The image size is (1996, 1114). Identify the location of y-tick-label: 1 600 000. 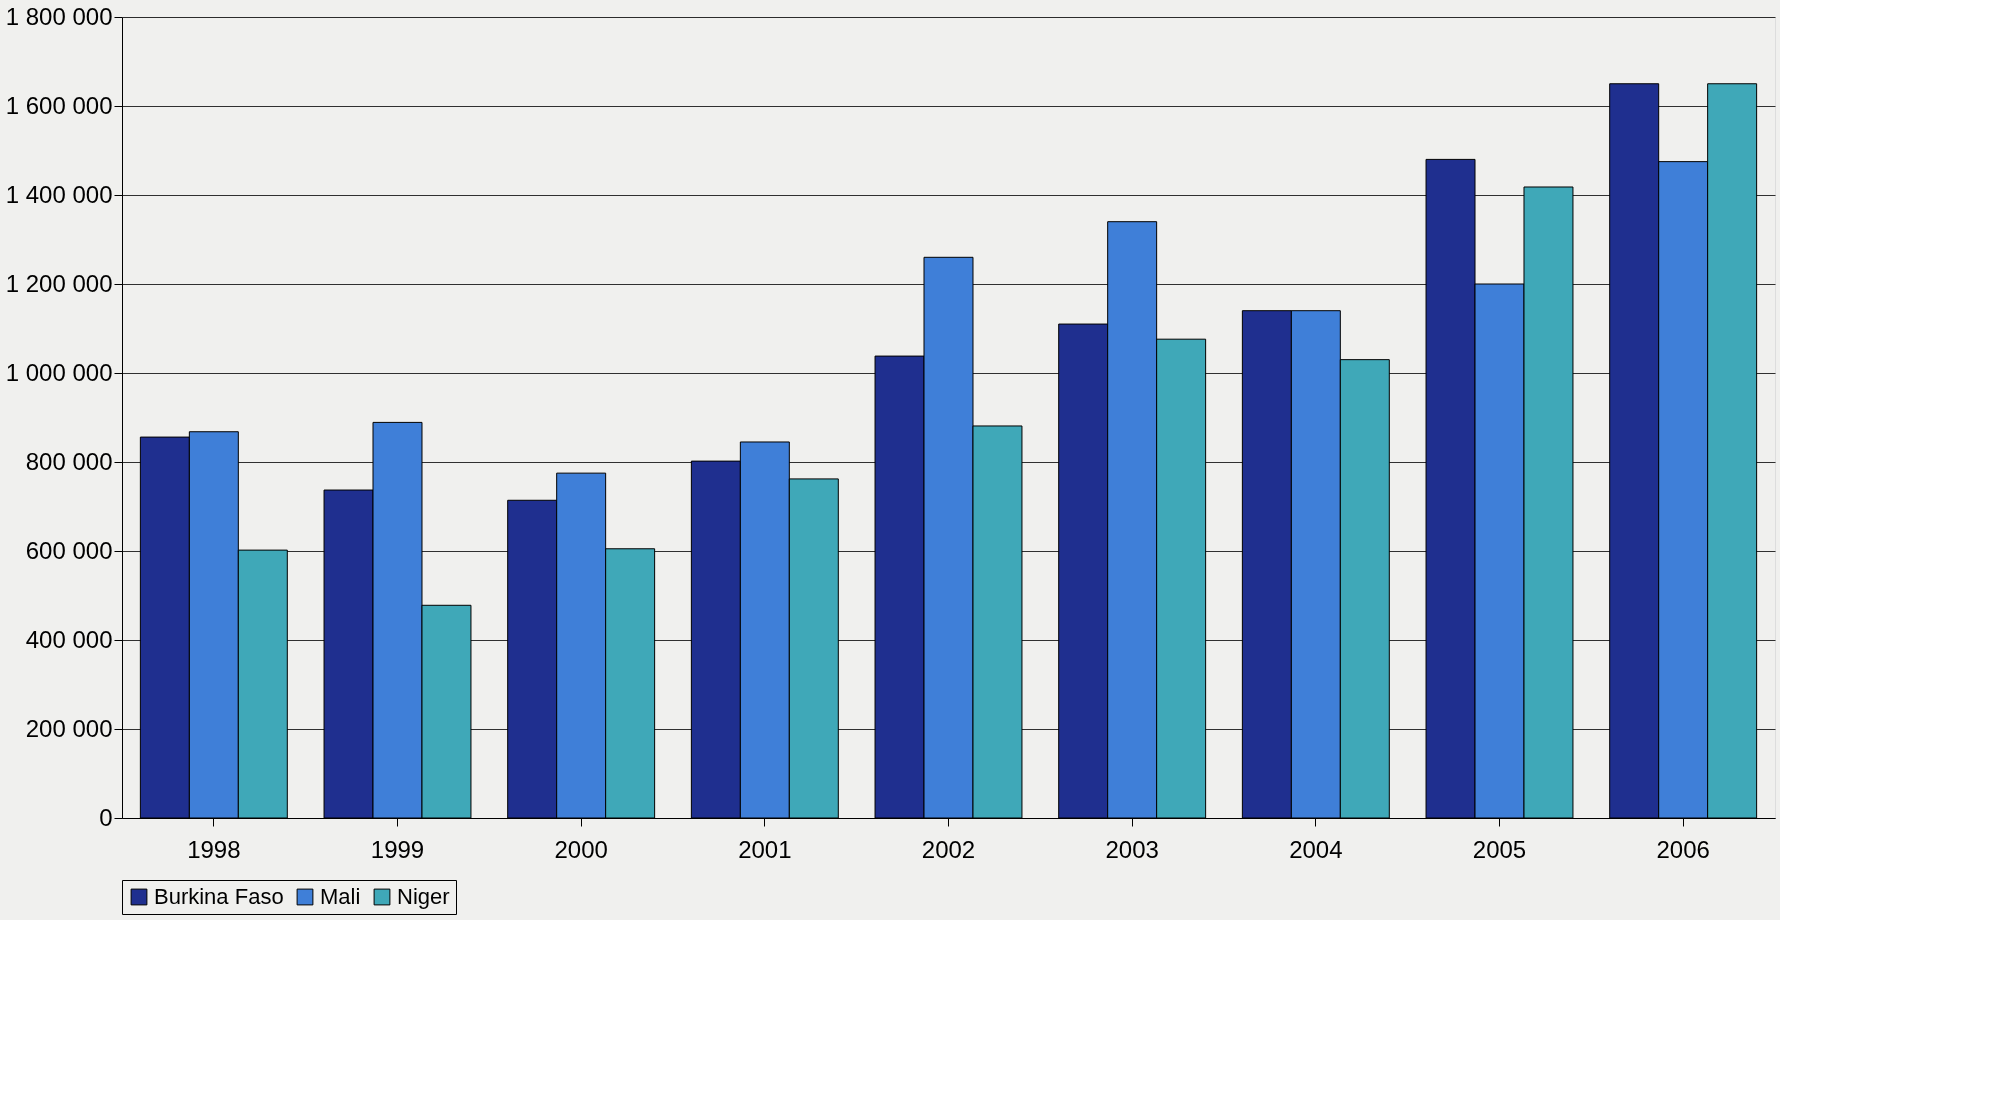
(59, 105).